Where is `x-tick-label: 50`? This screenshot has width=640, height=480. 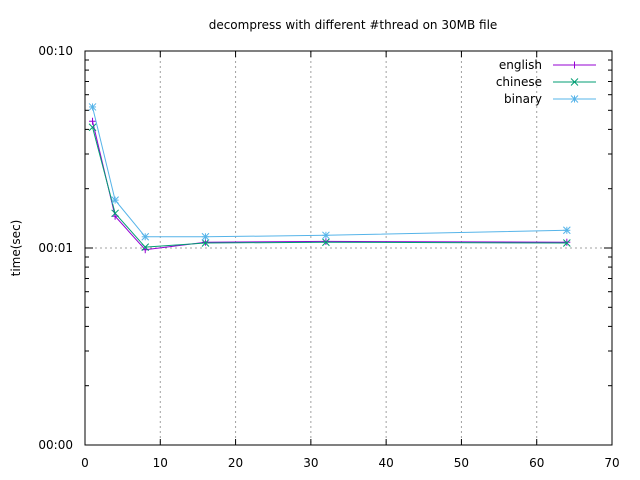
x-tick-label: 50 is located at coordinates (461, 463).